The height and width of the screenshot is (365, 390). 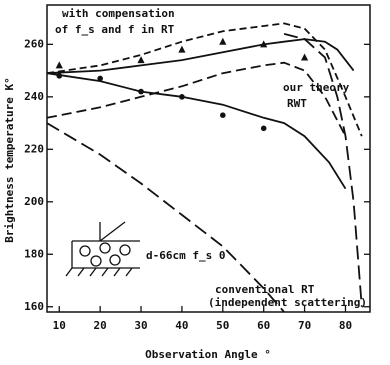 I want to click on annotation: of f_s and f in RT, so click(x=115, y=29).